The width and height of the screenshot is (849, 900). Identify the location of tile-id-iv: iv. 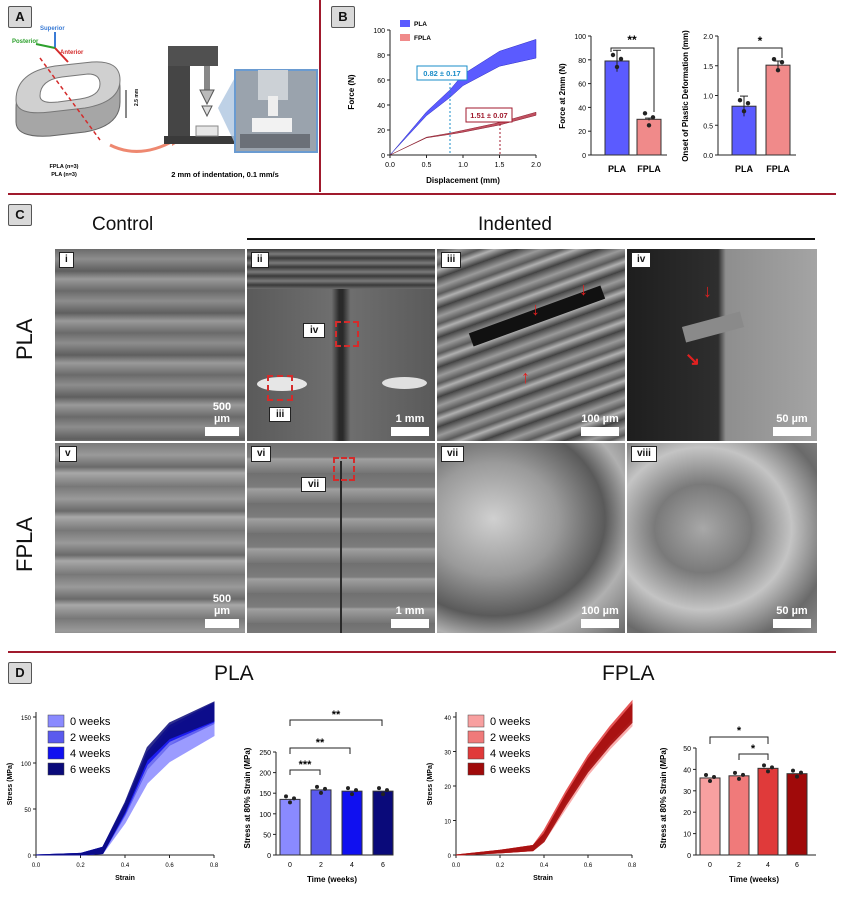
(641, 260).